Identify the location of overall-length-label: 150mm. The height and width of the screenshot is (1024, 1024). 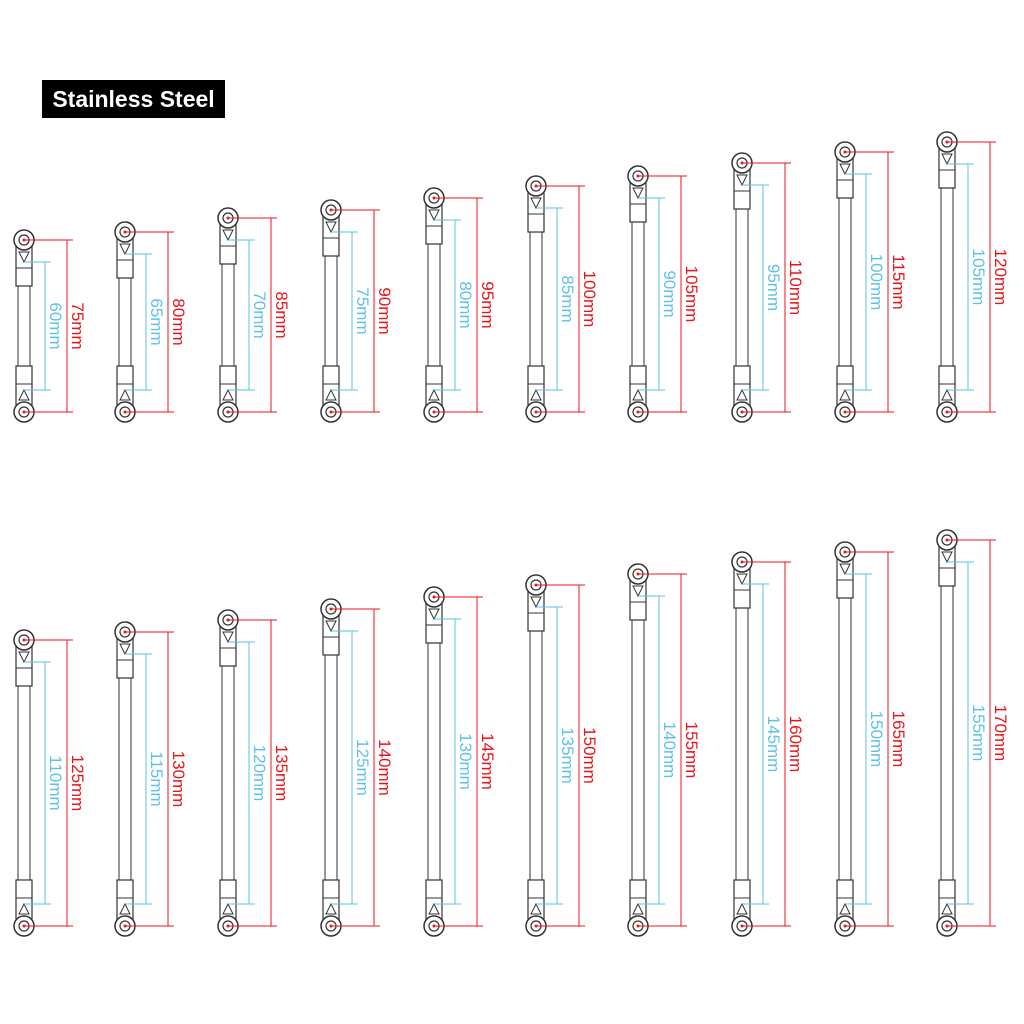
(589, 755).